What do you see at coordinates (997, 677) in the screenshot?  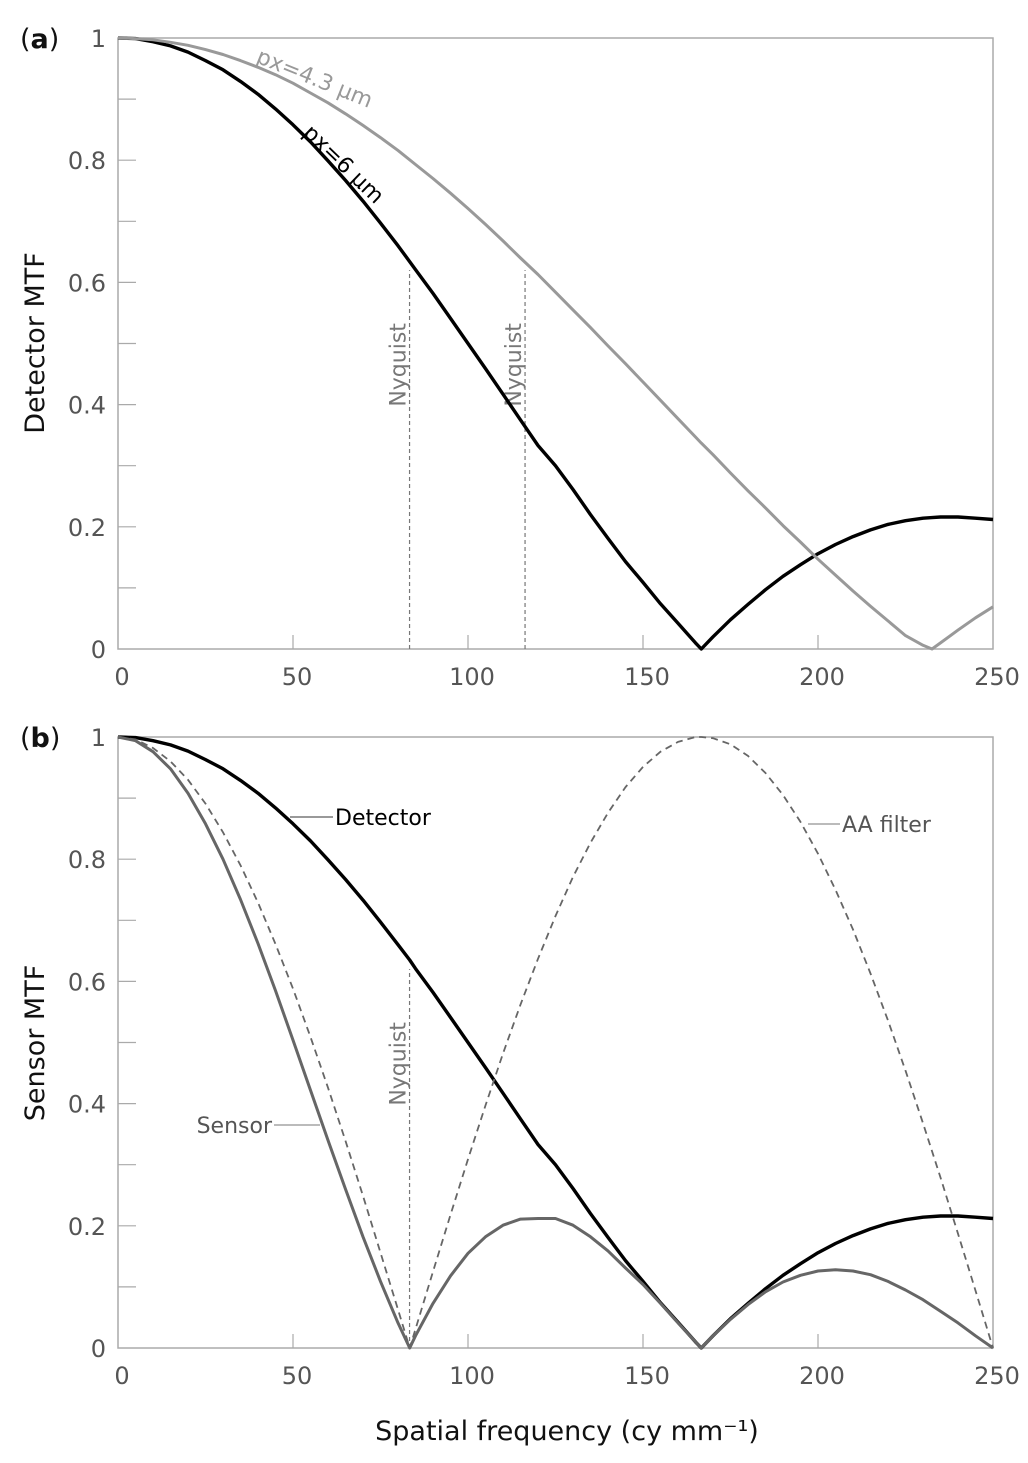 I see `panel-a-xtick-label: 250` at bounding box center [997, 677].